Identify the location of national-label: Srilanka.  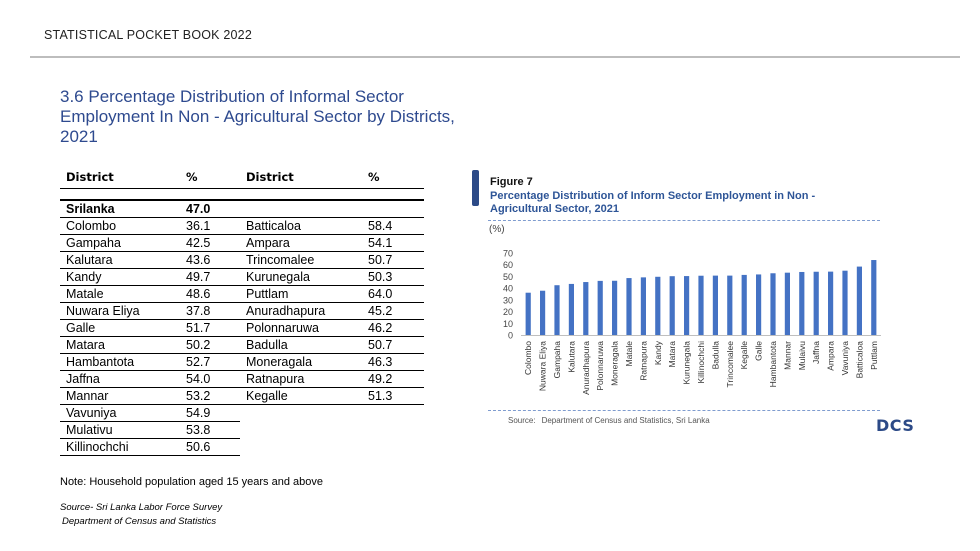
(120, 209).